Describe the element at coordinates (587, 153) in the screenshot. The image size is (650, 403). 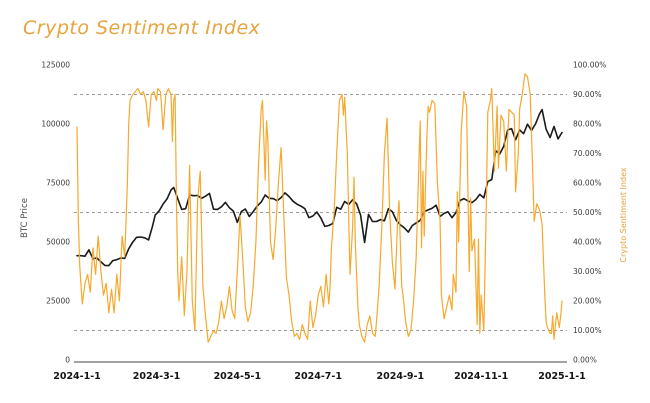
I see `y-right-tick-label: 70.00%` at that location.